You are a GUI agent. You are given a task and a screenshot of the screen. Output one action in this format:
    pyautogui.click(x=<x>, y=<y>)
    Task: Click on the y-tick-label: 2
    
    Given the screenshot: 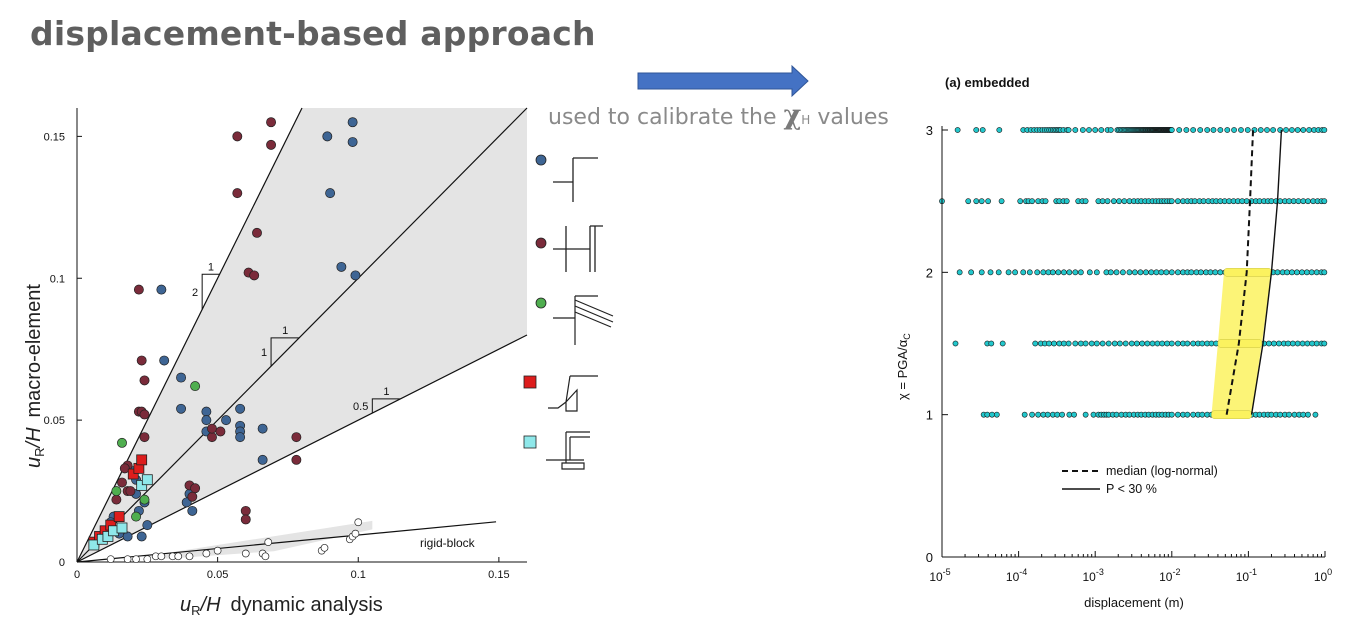 What is the action you would take?
    pyautogui.click(x=929, y=272)
    